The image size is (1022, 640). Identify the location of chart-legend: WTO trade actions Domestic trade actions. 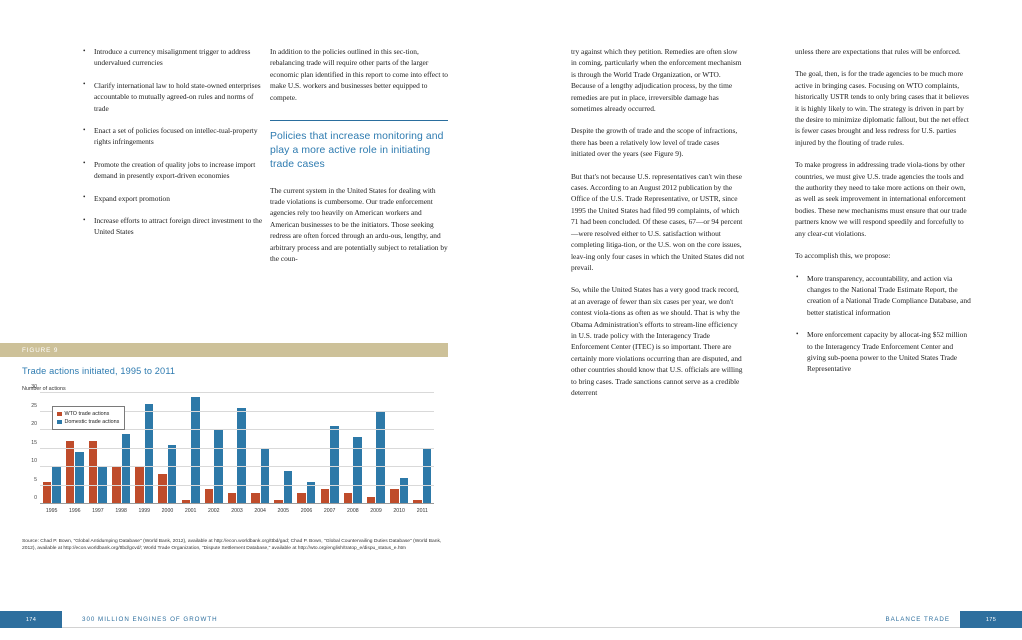
(89, 418).